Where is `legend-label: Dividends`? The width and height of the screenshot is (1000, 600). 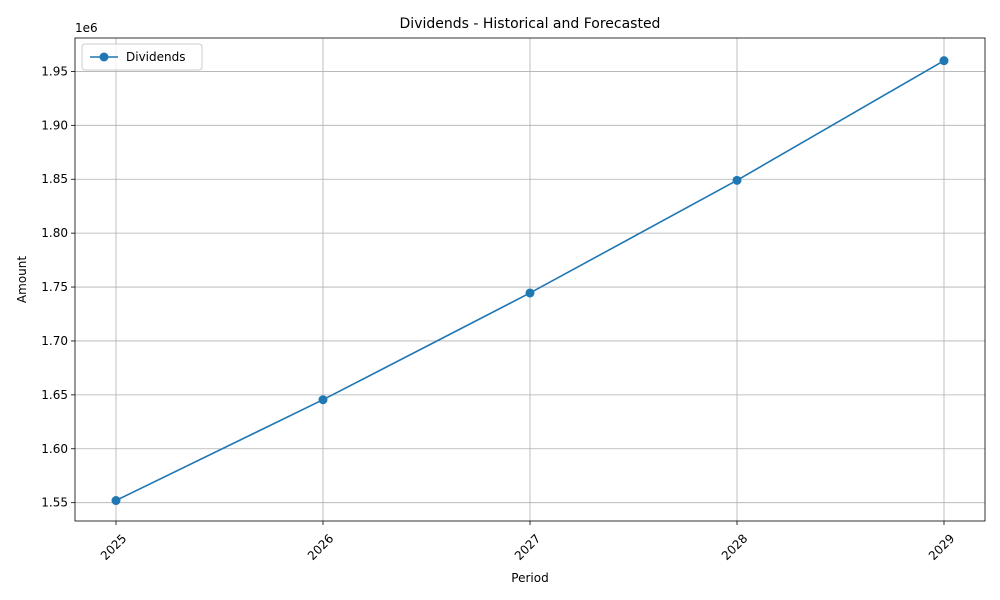 legend-label: Dividends is located at coordinates (155, 57).